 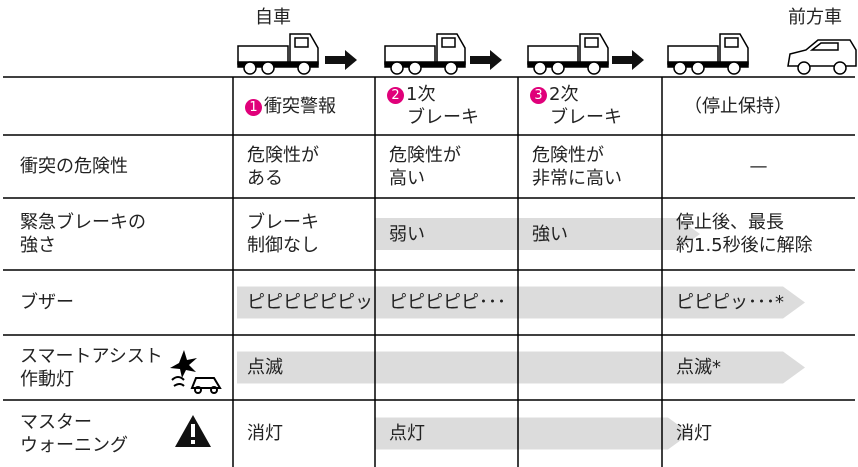 I want to click on cell-text: 停止後、最長, so click(x=730, y=222).